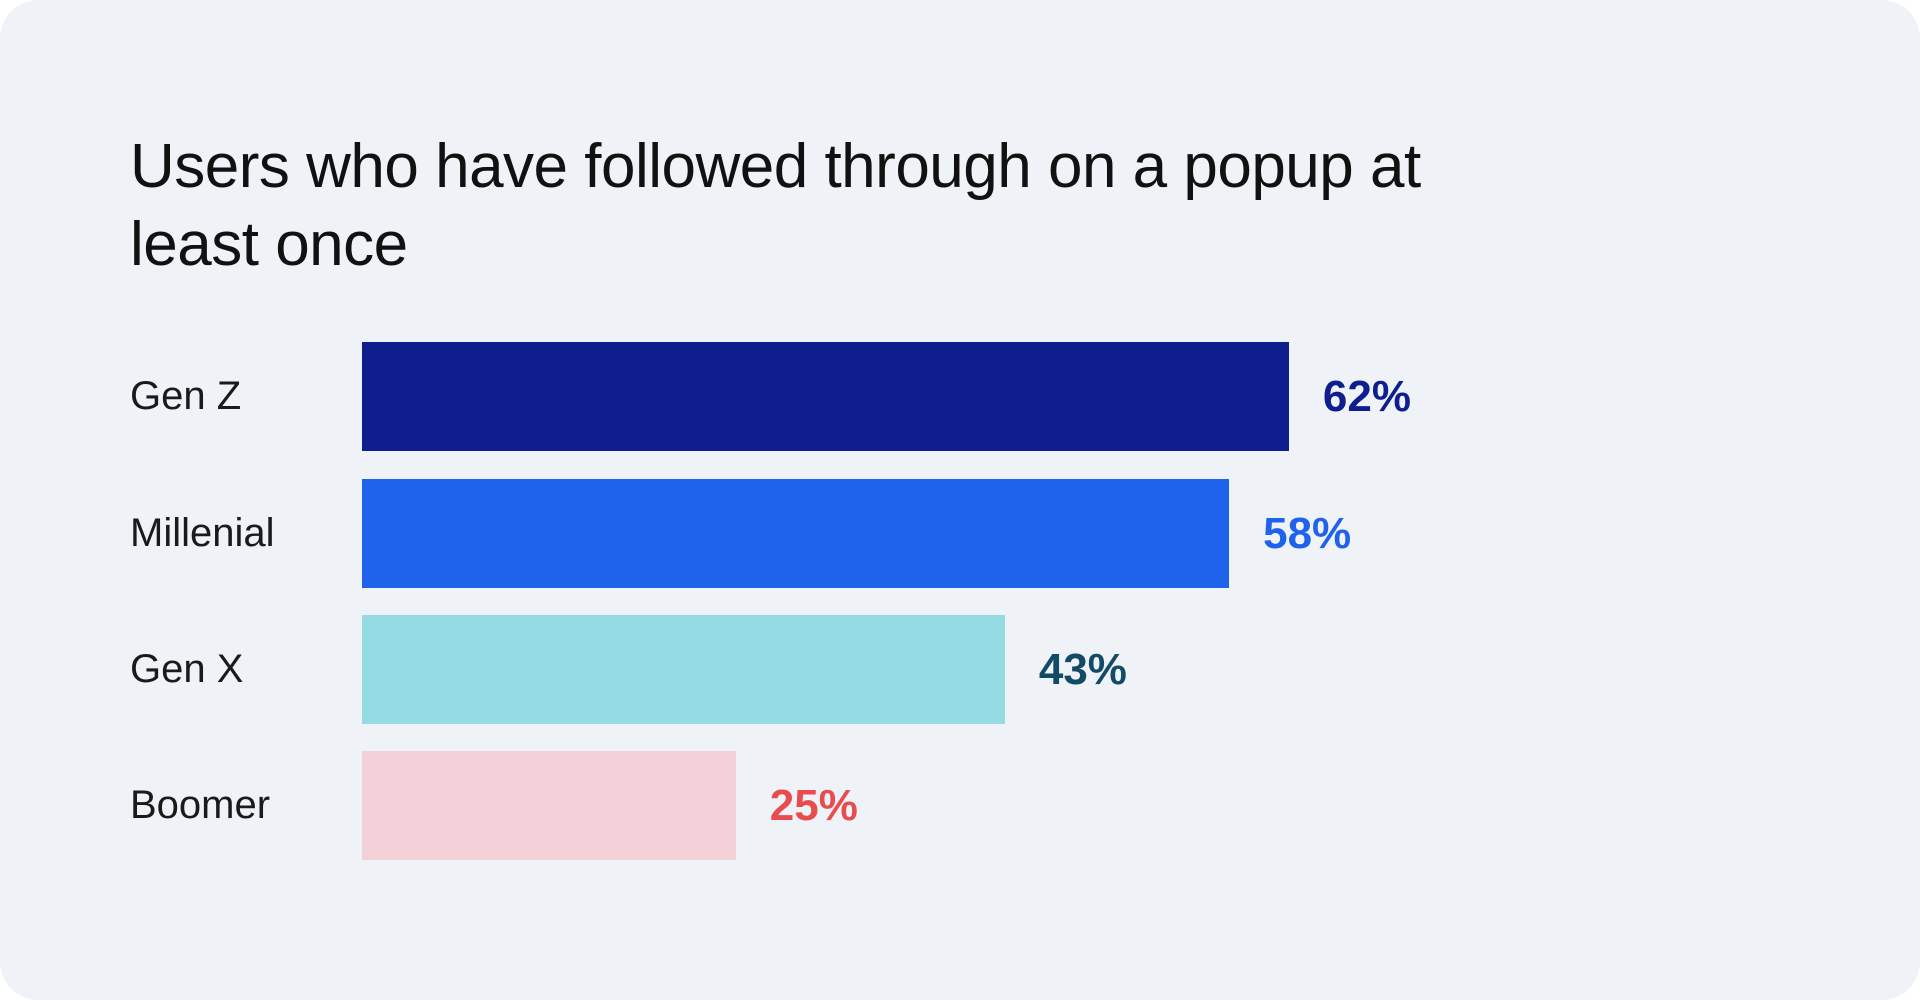 This screenshot has width=1920, height=1000. What do you see at coordinates (1307, 533) in the screenshot?
I see `value-label: 58%` at bounding box center [1307, 533].